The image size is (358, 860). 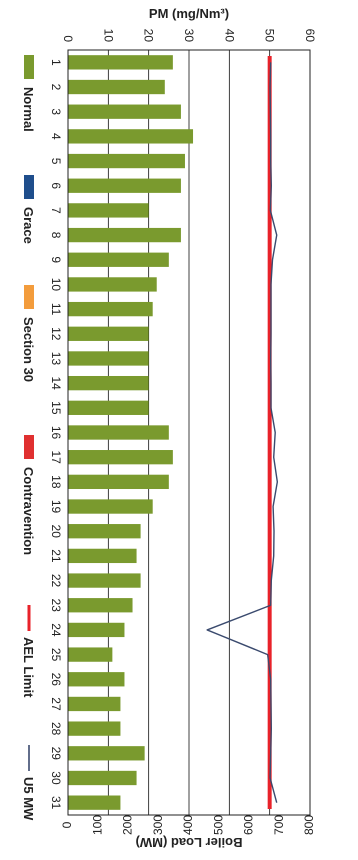 I want to click on x-tick-label: 23, so click(x=56, y=606).